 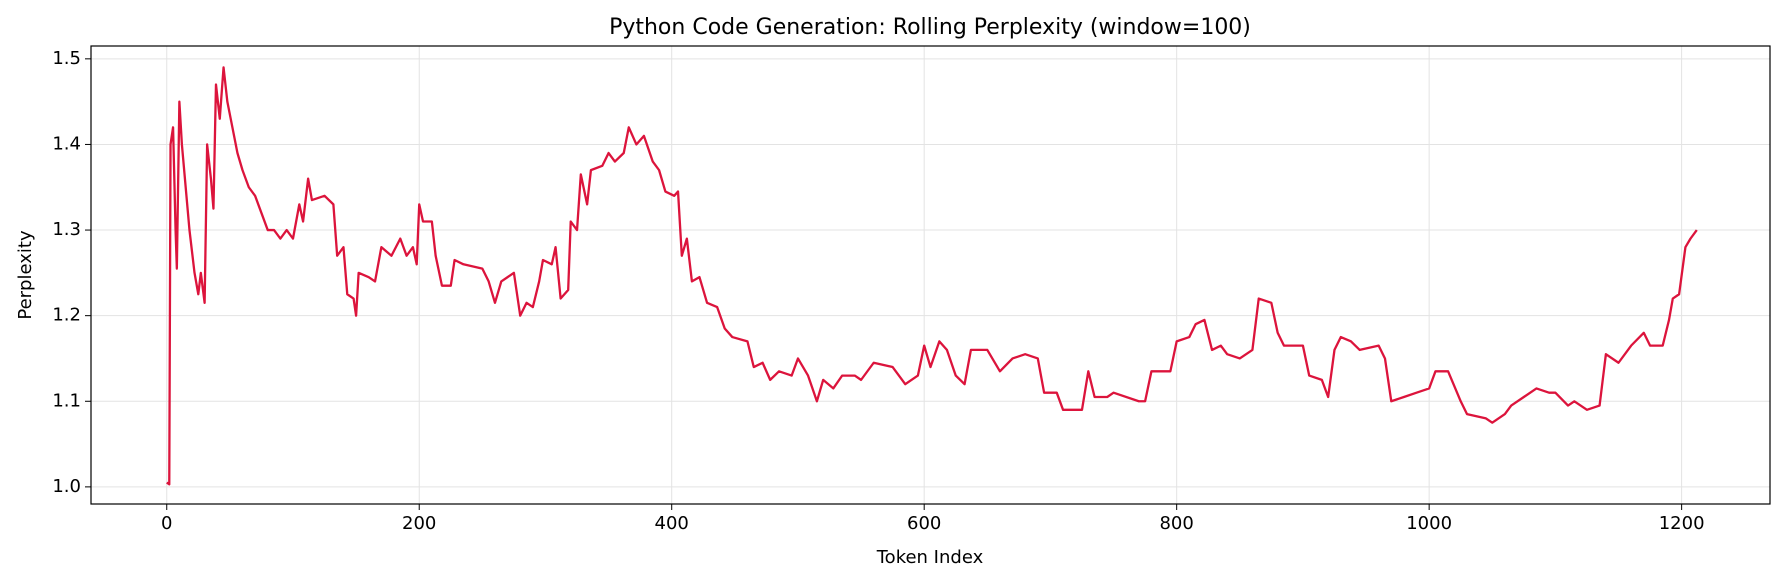 I want to click on y-tick-label: 1.0, so click(x=66, y=486).